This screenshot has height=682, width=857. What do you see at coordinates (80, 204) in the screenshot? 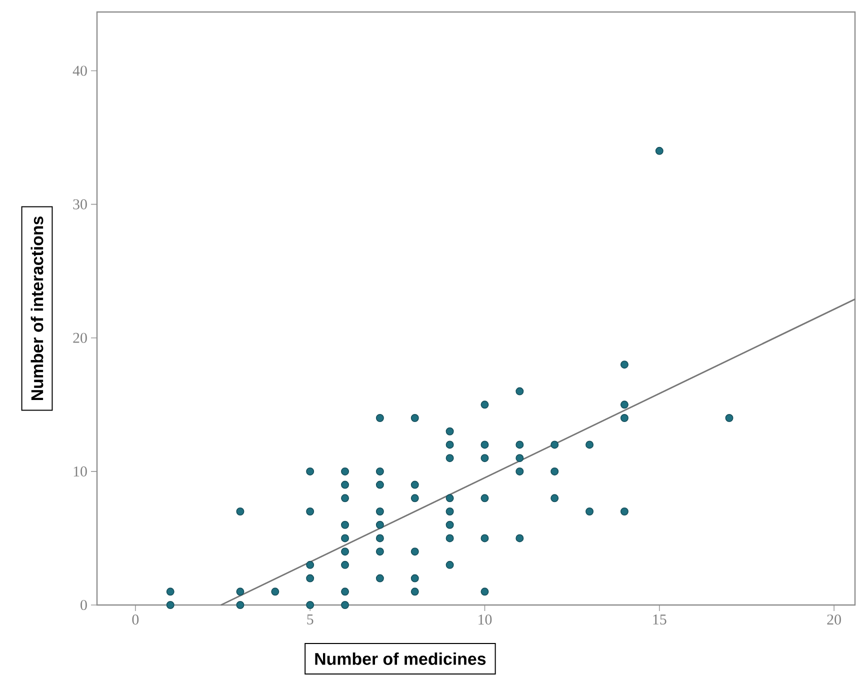
I see `y-tick-label: 30` at bounding box center [80, 204].